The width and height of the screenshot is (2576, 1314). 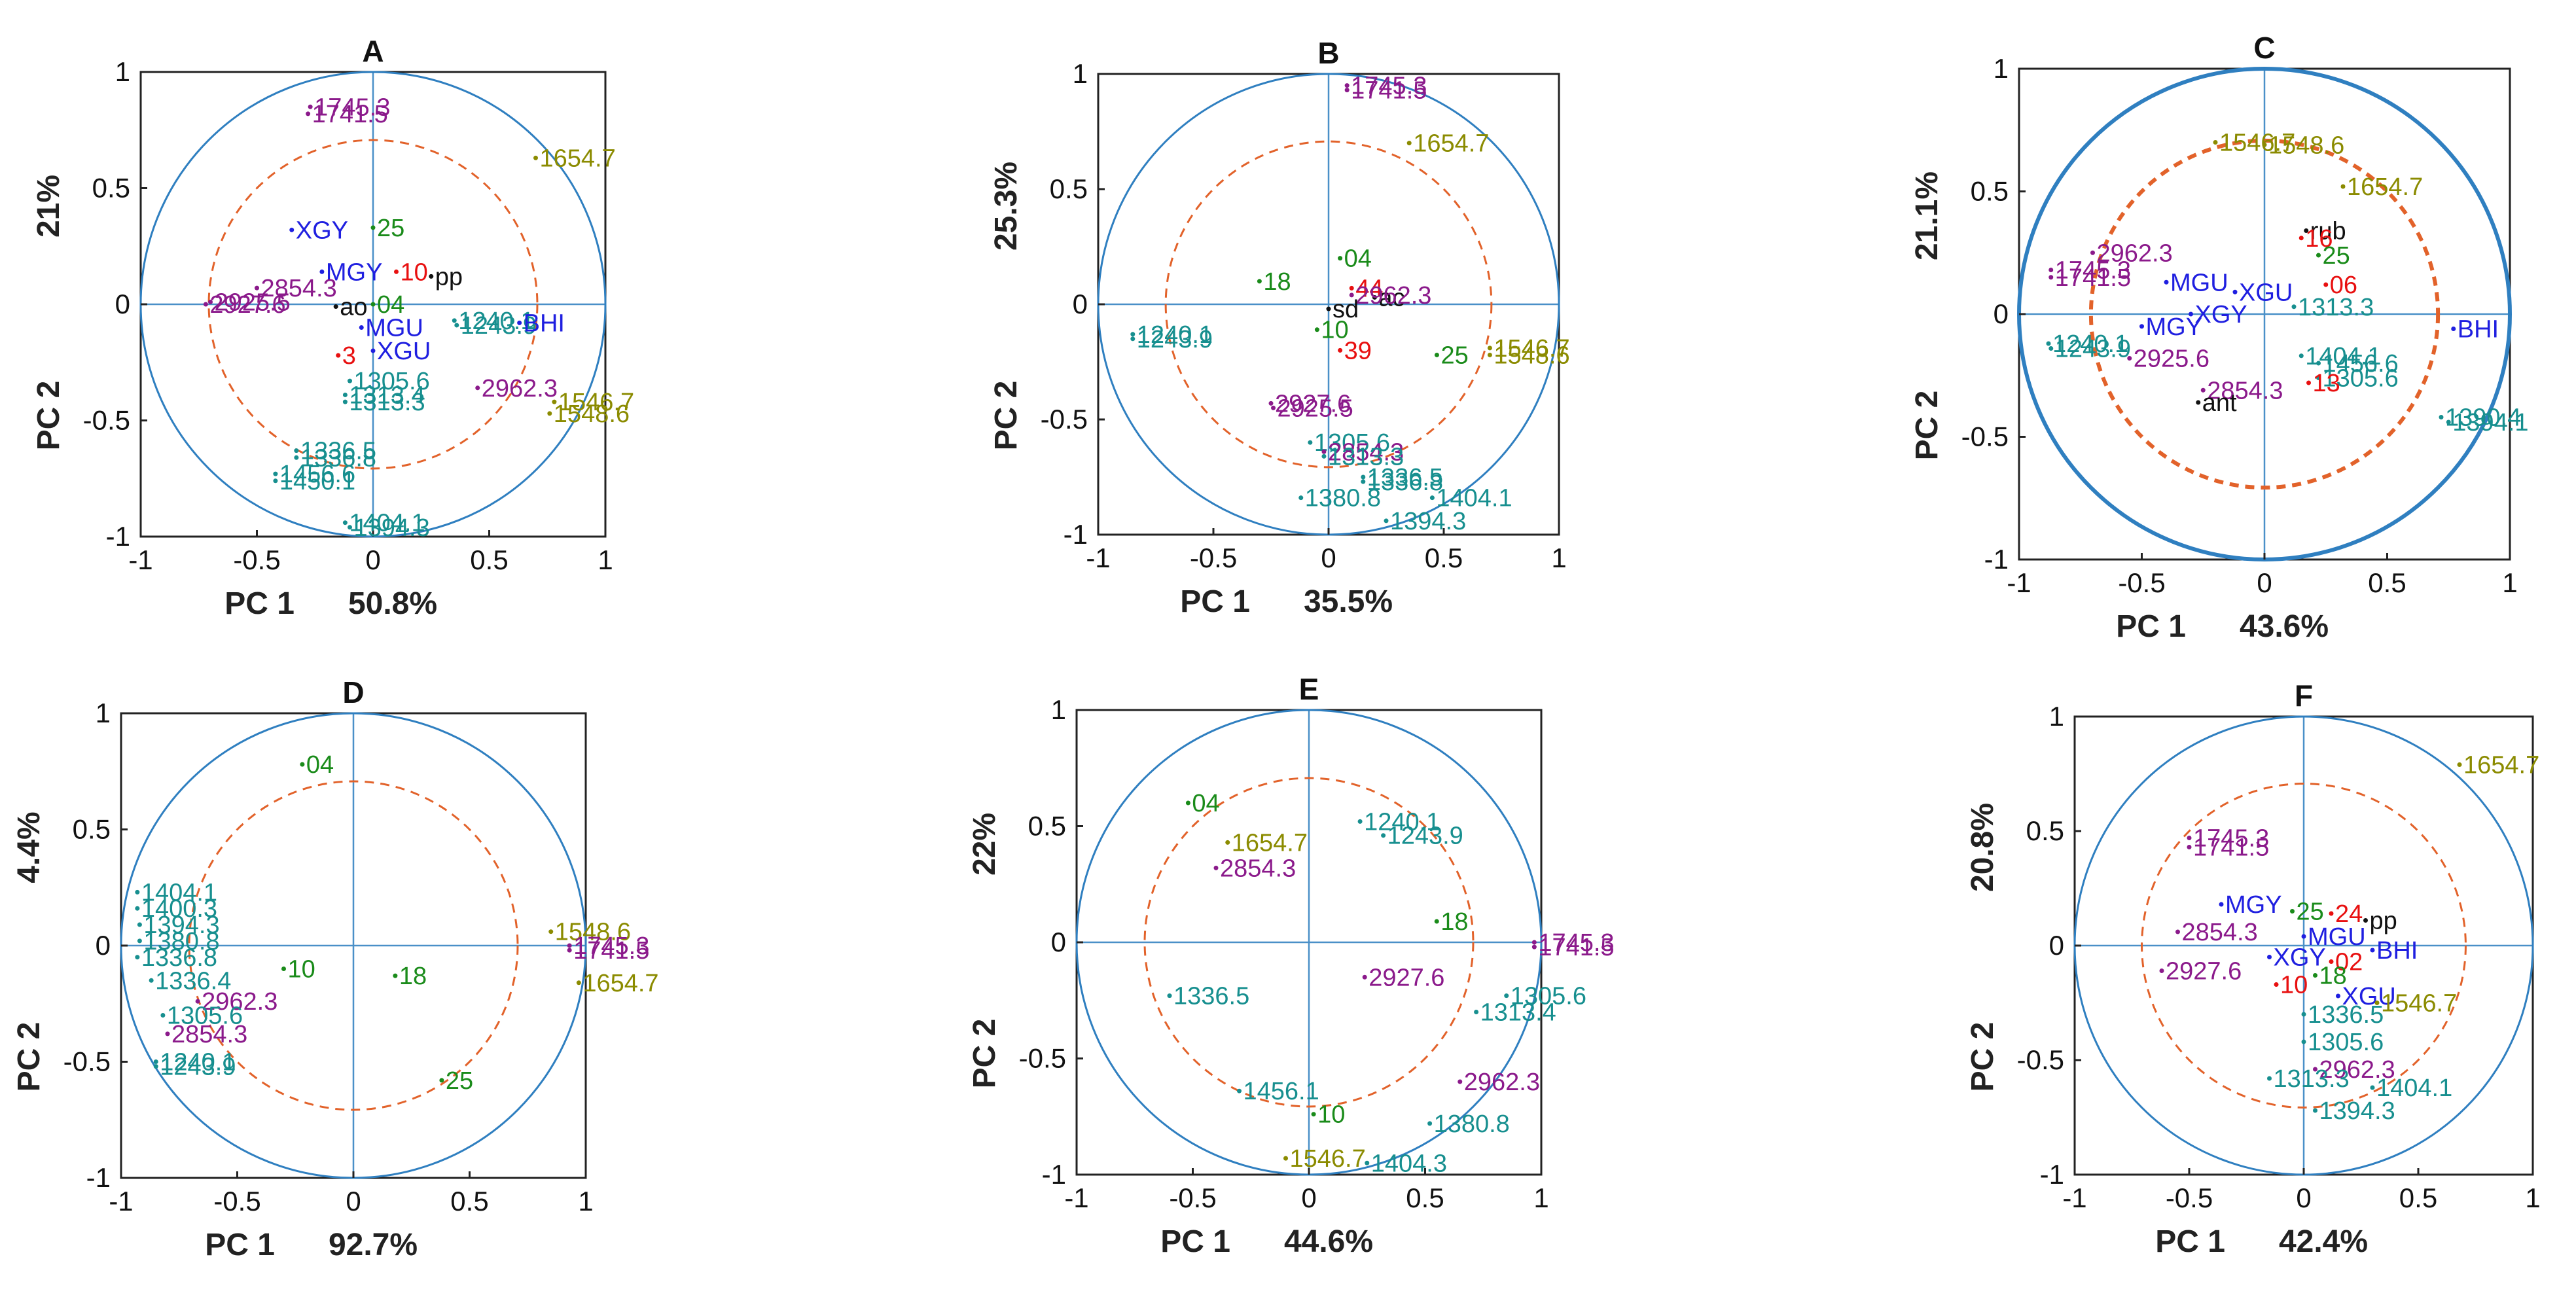 I want to click on panel-f-point-label: 1546.7, so click(x=2419, y=1004).